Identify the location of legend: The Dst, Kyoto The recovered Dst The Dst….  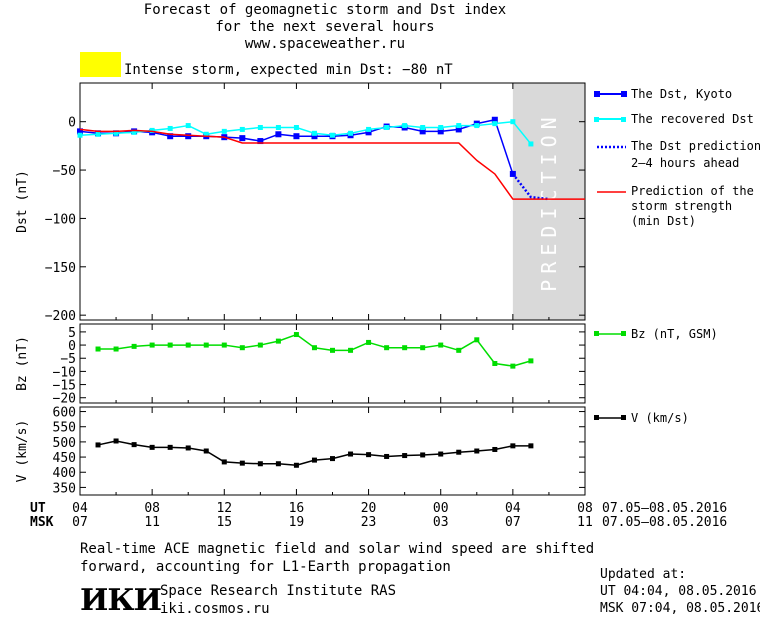
(677, 256).